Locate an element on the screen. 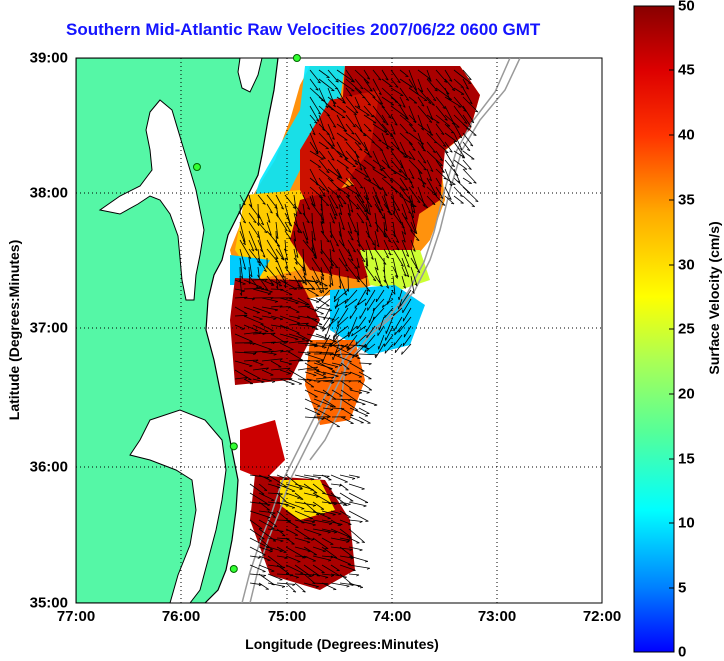 Image resolution: width=724 pixels, height=661 pixels. colorbar is located at coordinates (654, 329).